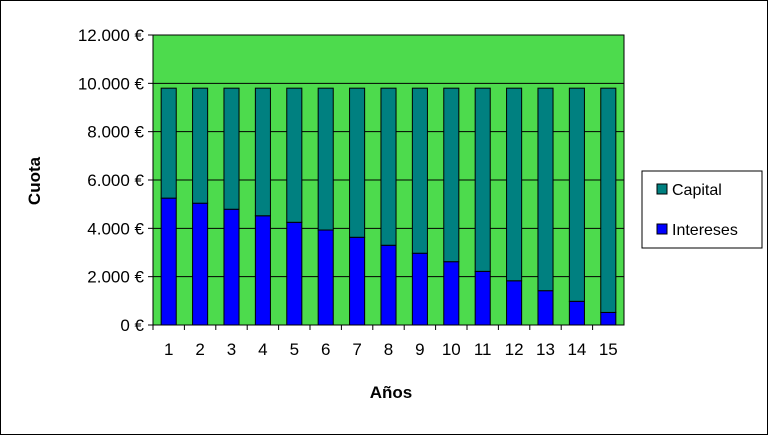 Image resolution: width=768 pixels, height=439 pixels. What do you see at coordinates (115, 132) in the screenshot?
I see `y-tick-label: 8.000 €` at bounding box center [115, 132].